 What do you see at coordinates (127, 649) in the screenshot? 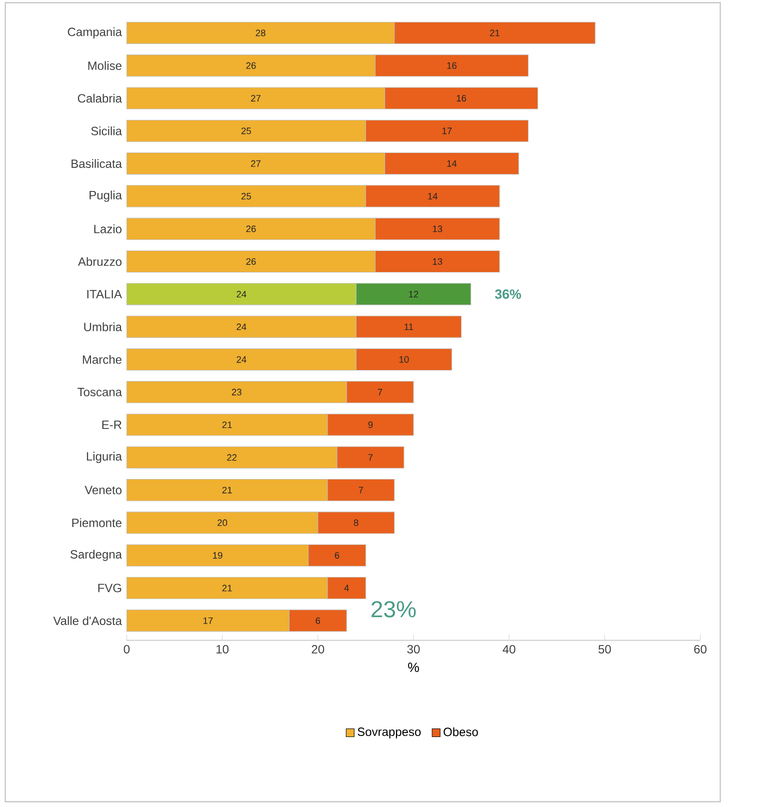
I see `x-tick-label: 0` at bounding box center [127, 649].